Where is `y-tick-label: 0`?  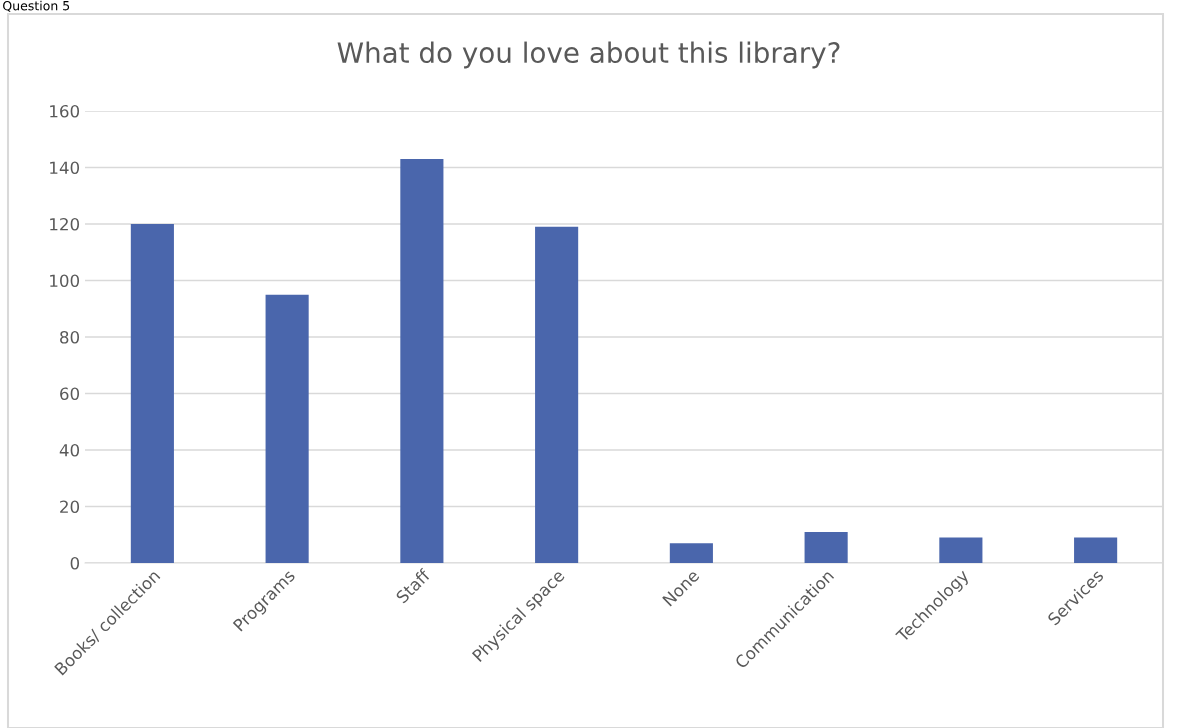 y-tick-label: 0 is located at coordinates (75, 563).